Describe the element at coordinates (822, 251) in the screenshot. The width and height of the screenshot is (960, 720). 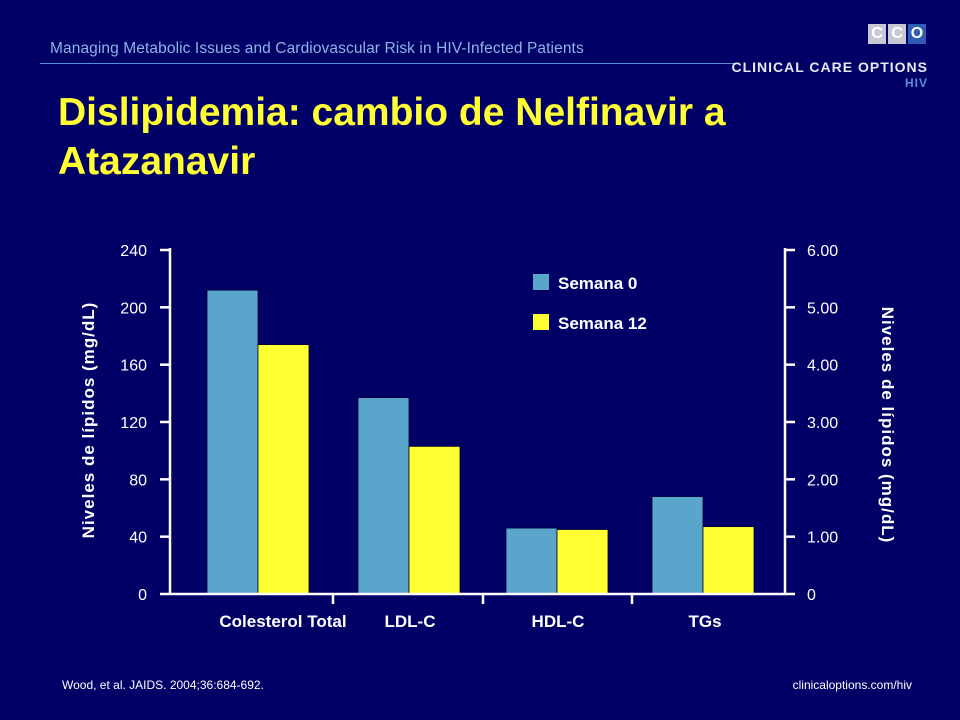
I see `y2-tick-label: 6.00` at that location.